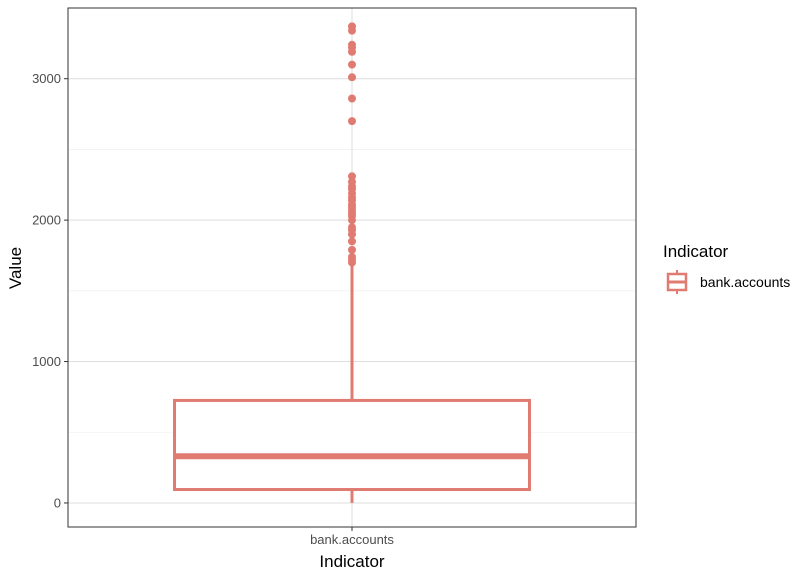  What do you see at coordinates (46, 78) in the screenshot?
I see `y-tick-label: 3000` at bounding box center [46, 78].